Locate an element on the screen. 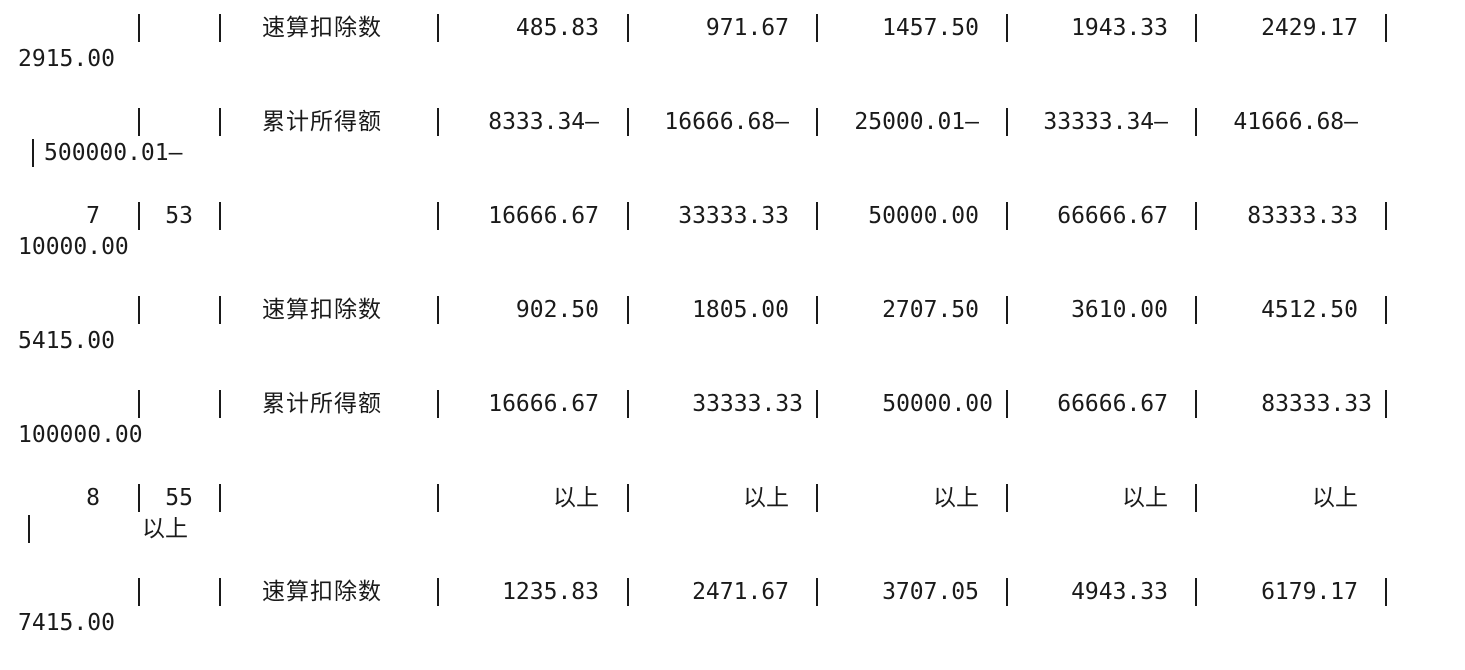  table-row: 8 55 以上 以上 以上 以上 以上 以上 is located at coordinates (732, 529).